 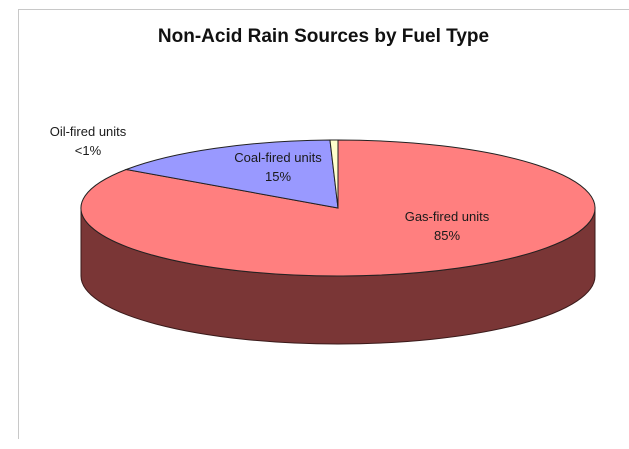 I want to click on frame-top-border, so click(x=323, y=9).